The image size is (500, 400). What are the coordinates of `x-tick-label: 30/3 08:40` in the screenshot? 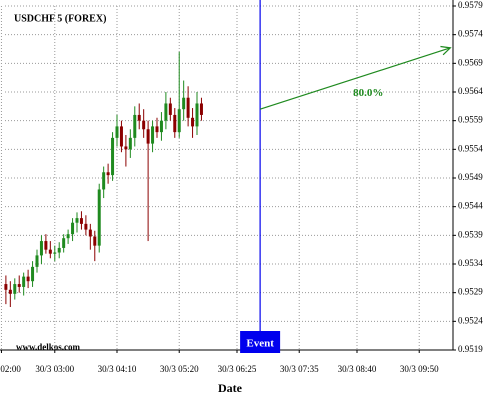 It's located at (357, 369).